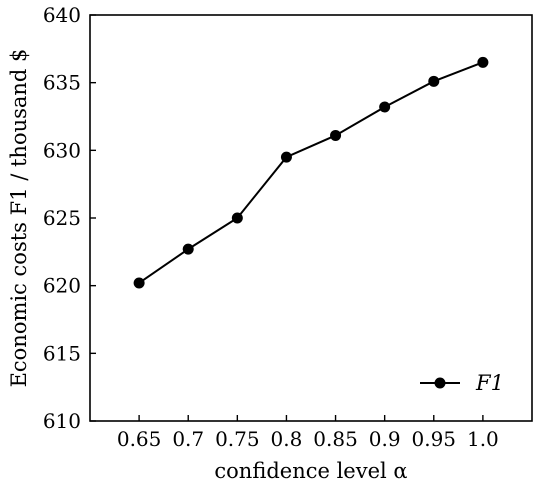  I want to click on x-axis-ticks: 0.65 0.7 0.75 0.8 0.85 0.9 0.95 1.0, so click(308, 433).